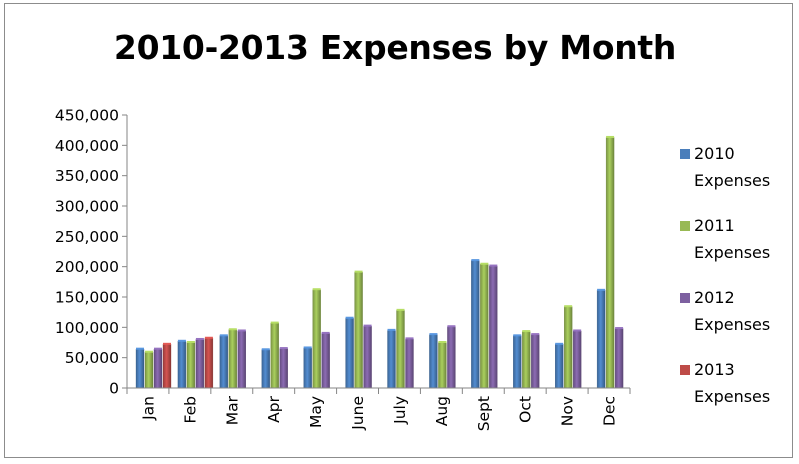 The image size is (799, 464). Describe the element at coordinates (87, 207) in the screenshot. I see `y-tick-label: 300,000` at that location.